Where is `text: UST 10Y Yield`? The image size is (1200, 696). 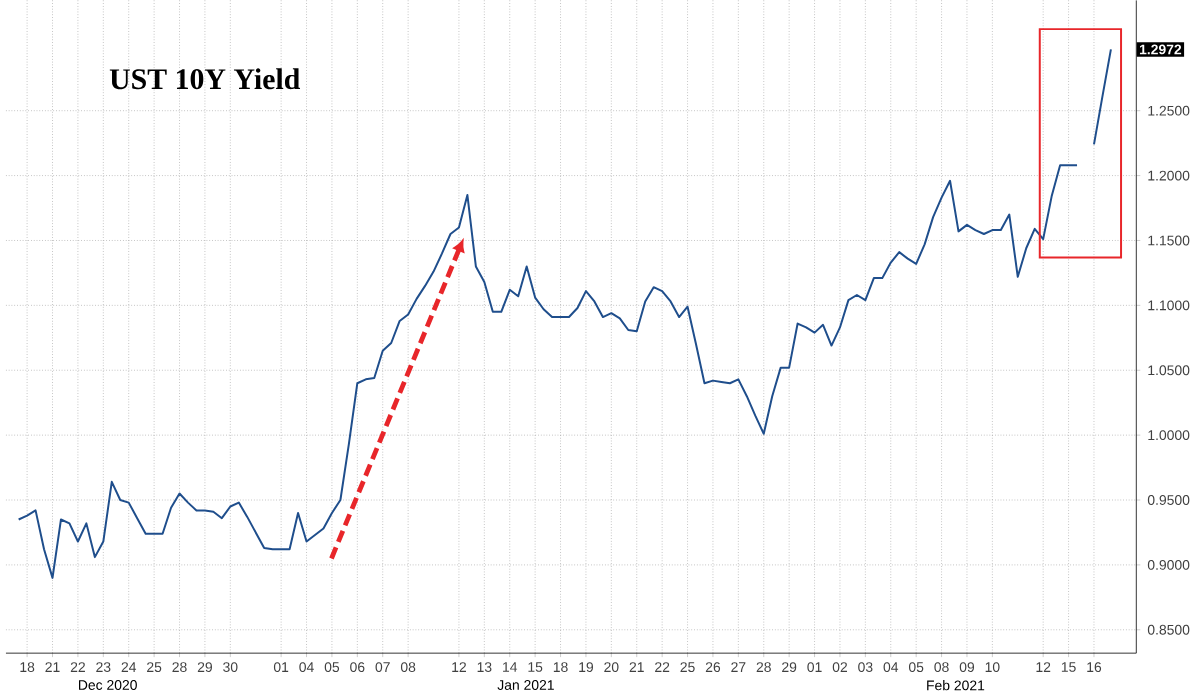
text: UST 10Y Yield is located at coordinates (205, 78).